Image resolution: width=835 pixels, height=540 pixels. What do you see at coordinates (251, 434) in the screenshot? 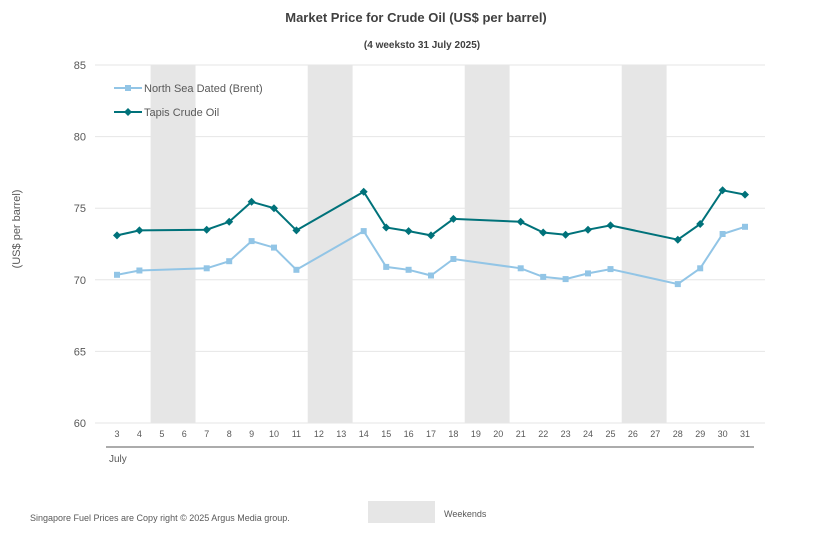
I see `x-tick-label: 9` at bounding box center [251, 434].